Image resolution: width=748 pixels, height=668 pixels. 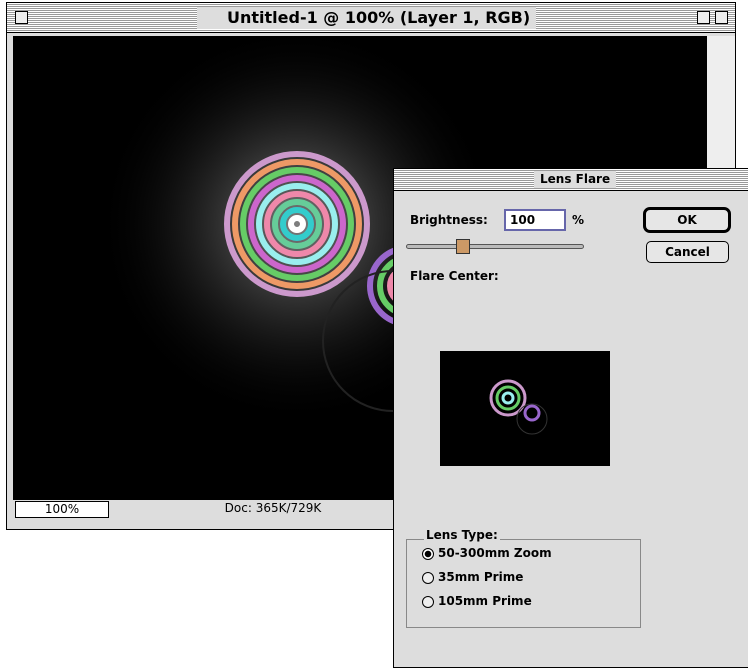 What do you see at coordinates (454, 276) in the screenshot?
I see `flare-center-label: Flare Center:` at bounding box center [454, 276].